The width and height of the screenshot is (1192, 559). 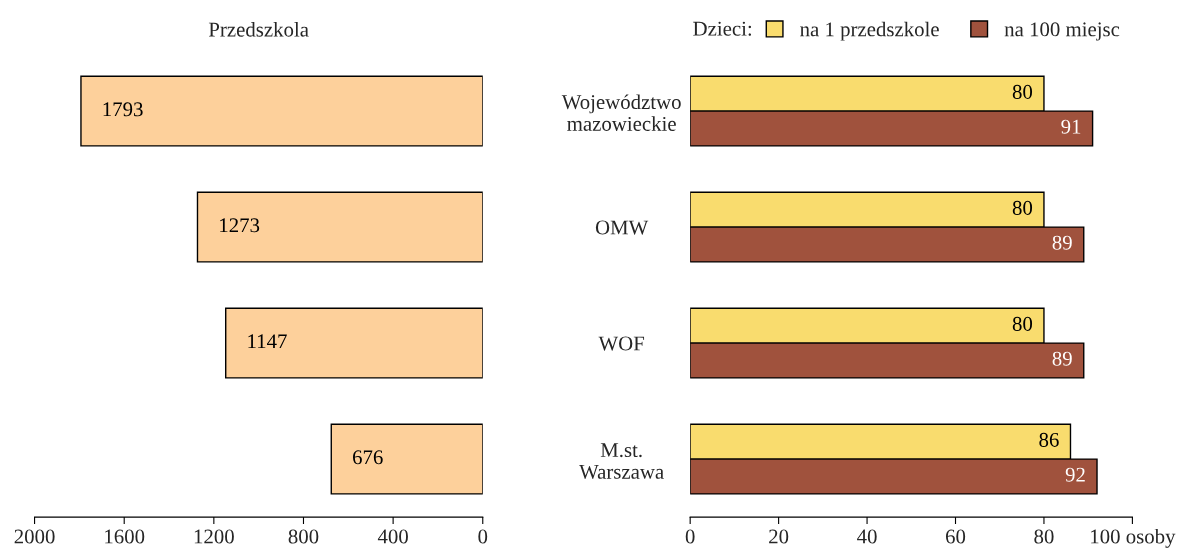 I want to click on x-tick-label: 800, so click(x=303, y=536).